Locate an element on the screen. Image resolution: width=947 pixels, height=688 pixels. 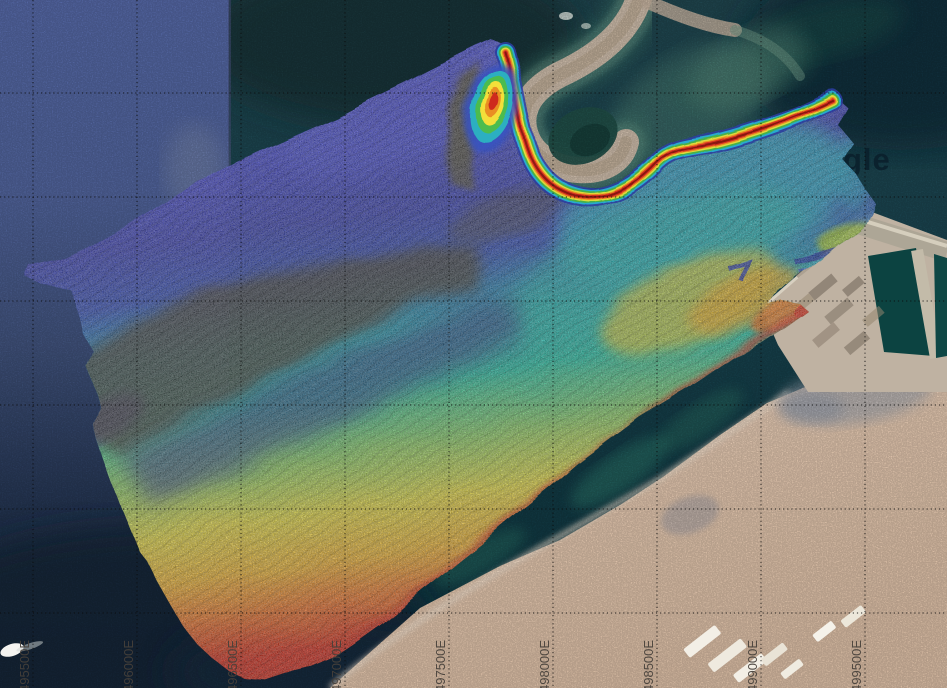
boat is located at coordinates (22, 649).